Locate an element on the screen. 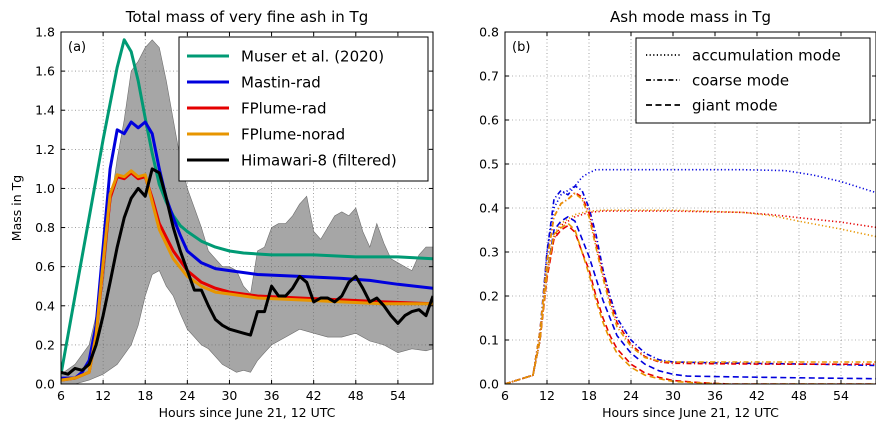 The image size is (876, 424). legend-entry: coarse mode is located at coordinates (740, 81).